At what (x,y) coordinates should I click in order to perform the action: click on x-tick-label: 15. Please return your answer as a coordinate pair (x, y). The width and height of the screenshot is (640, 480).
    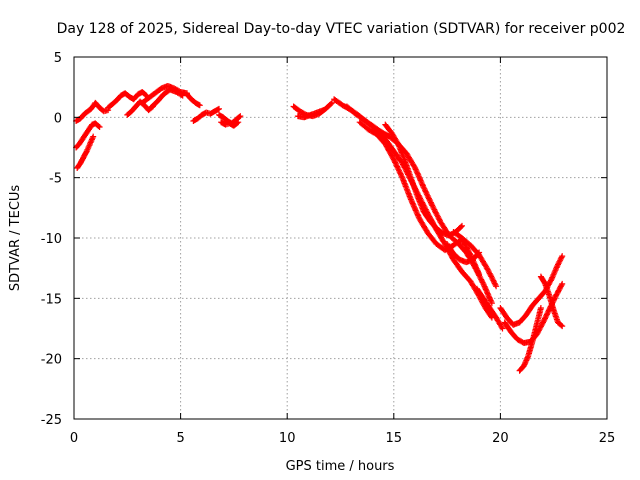
    Looking at the image, I should click on (394, 438).